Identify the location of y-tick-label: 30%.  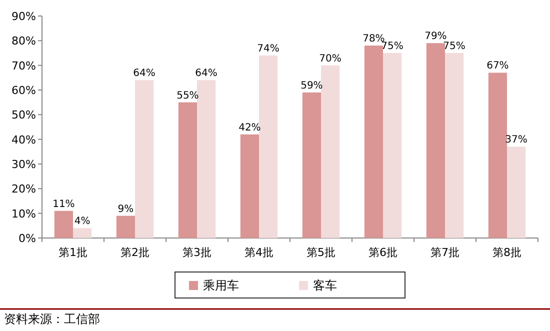
(24, 164).